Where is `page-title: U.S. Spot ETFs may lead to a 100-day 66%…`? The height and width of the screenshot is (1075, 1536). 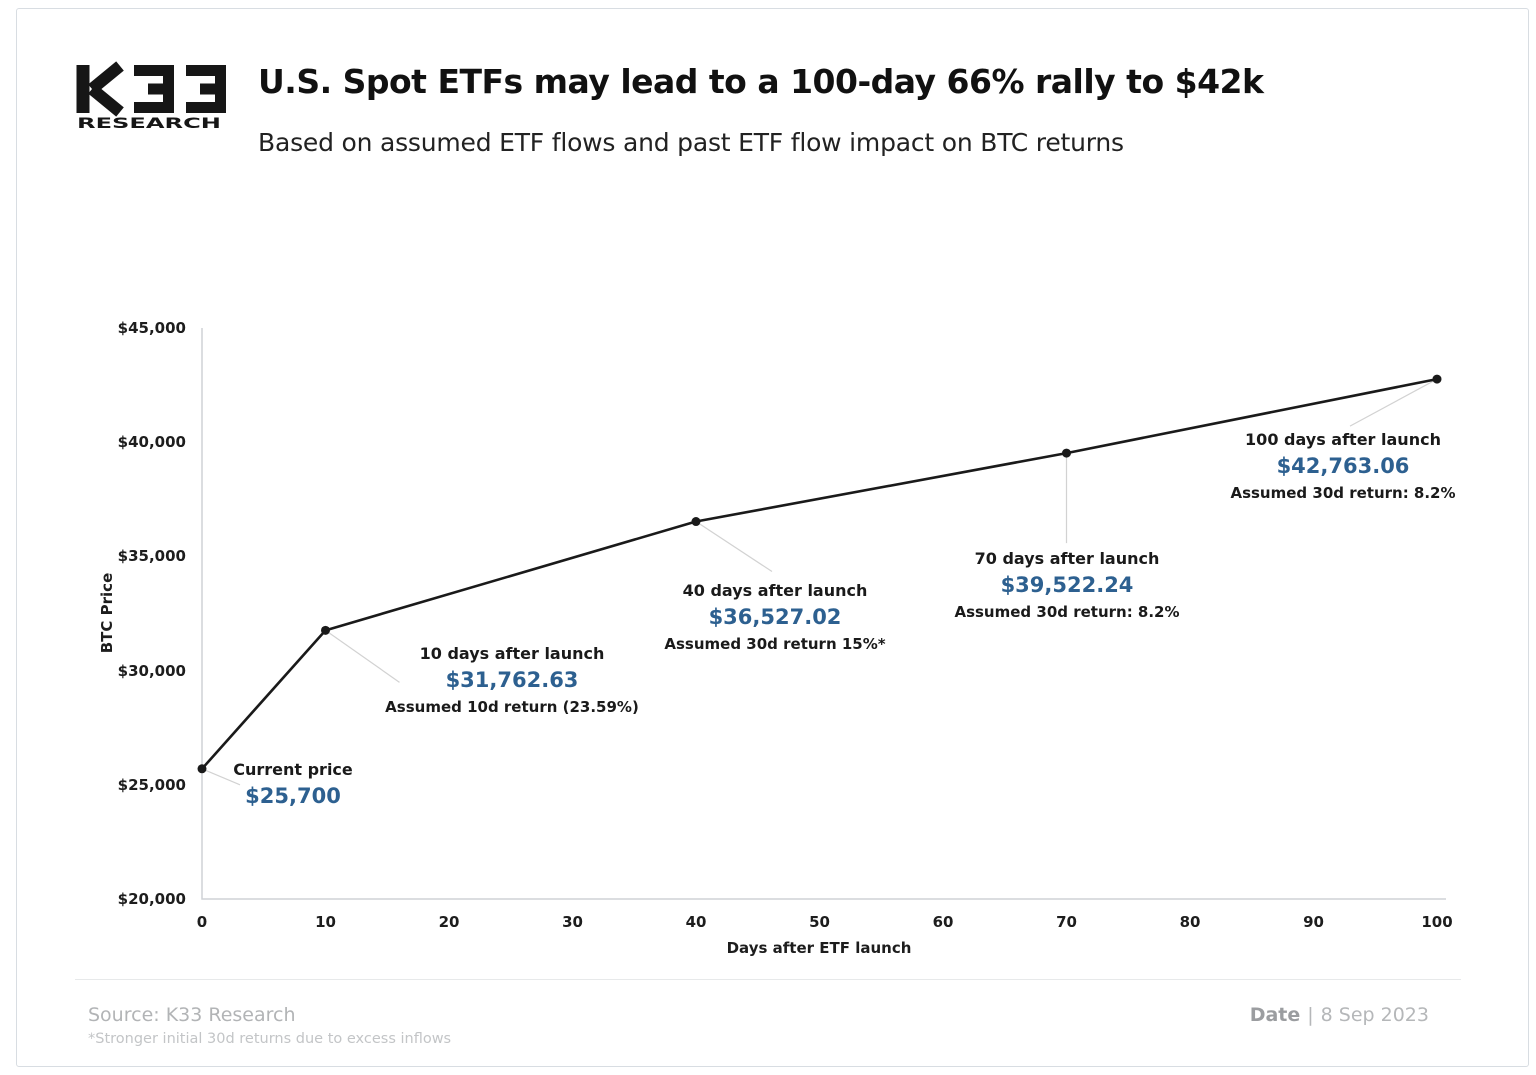
page-title: U.S. Spot ETFs may lead to a 100-day 66%… is located at coordinates (761, 81).